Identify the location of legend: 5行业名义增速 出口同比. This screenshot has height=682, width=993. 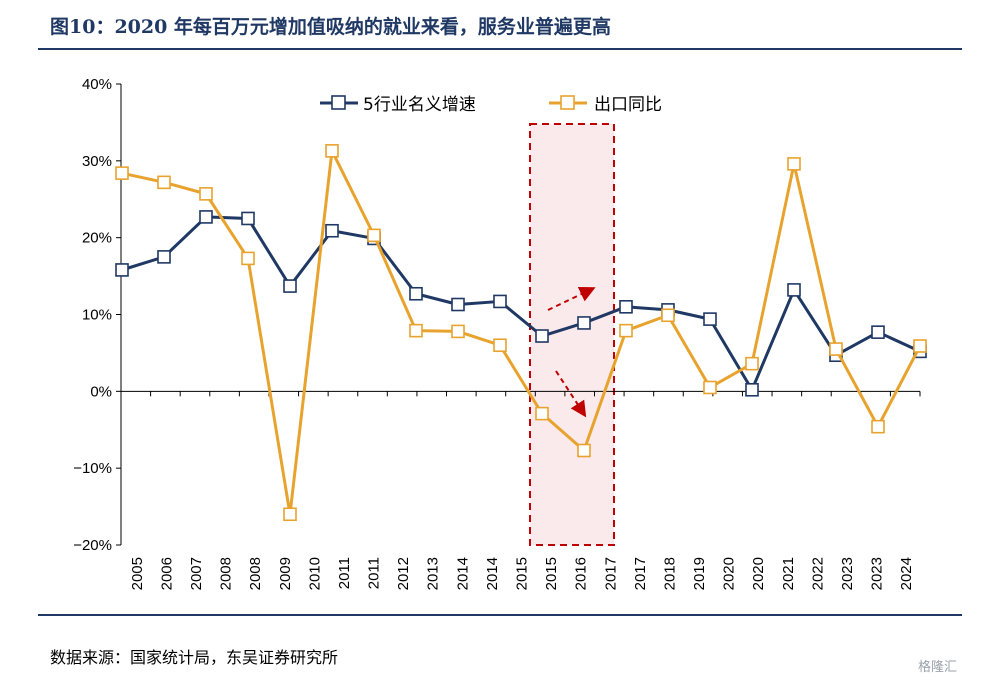
(491, 105).